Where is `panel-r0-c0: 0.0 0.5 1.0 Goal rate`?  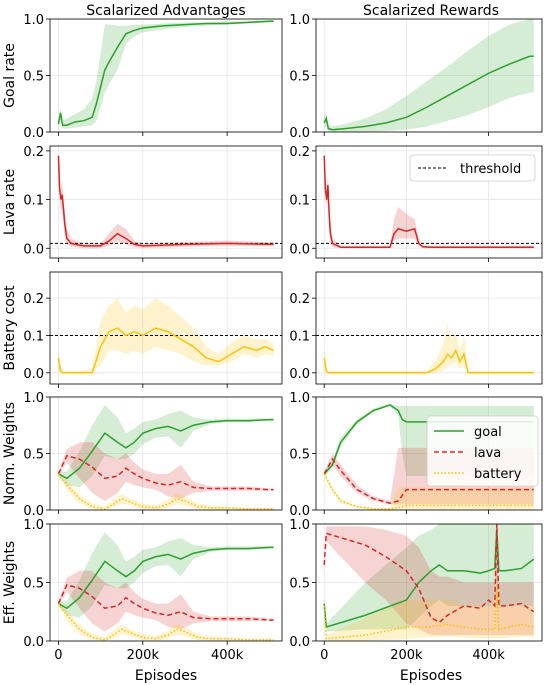 panel-r0-c0: 0.0 0.5 1.0 Goal rate is located at coordinates (142, 77).